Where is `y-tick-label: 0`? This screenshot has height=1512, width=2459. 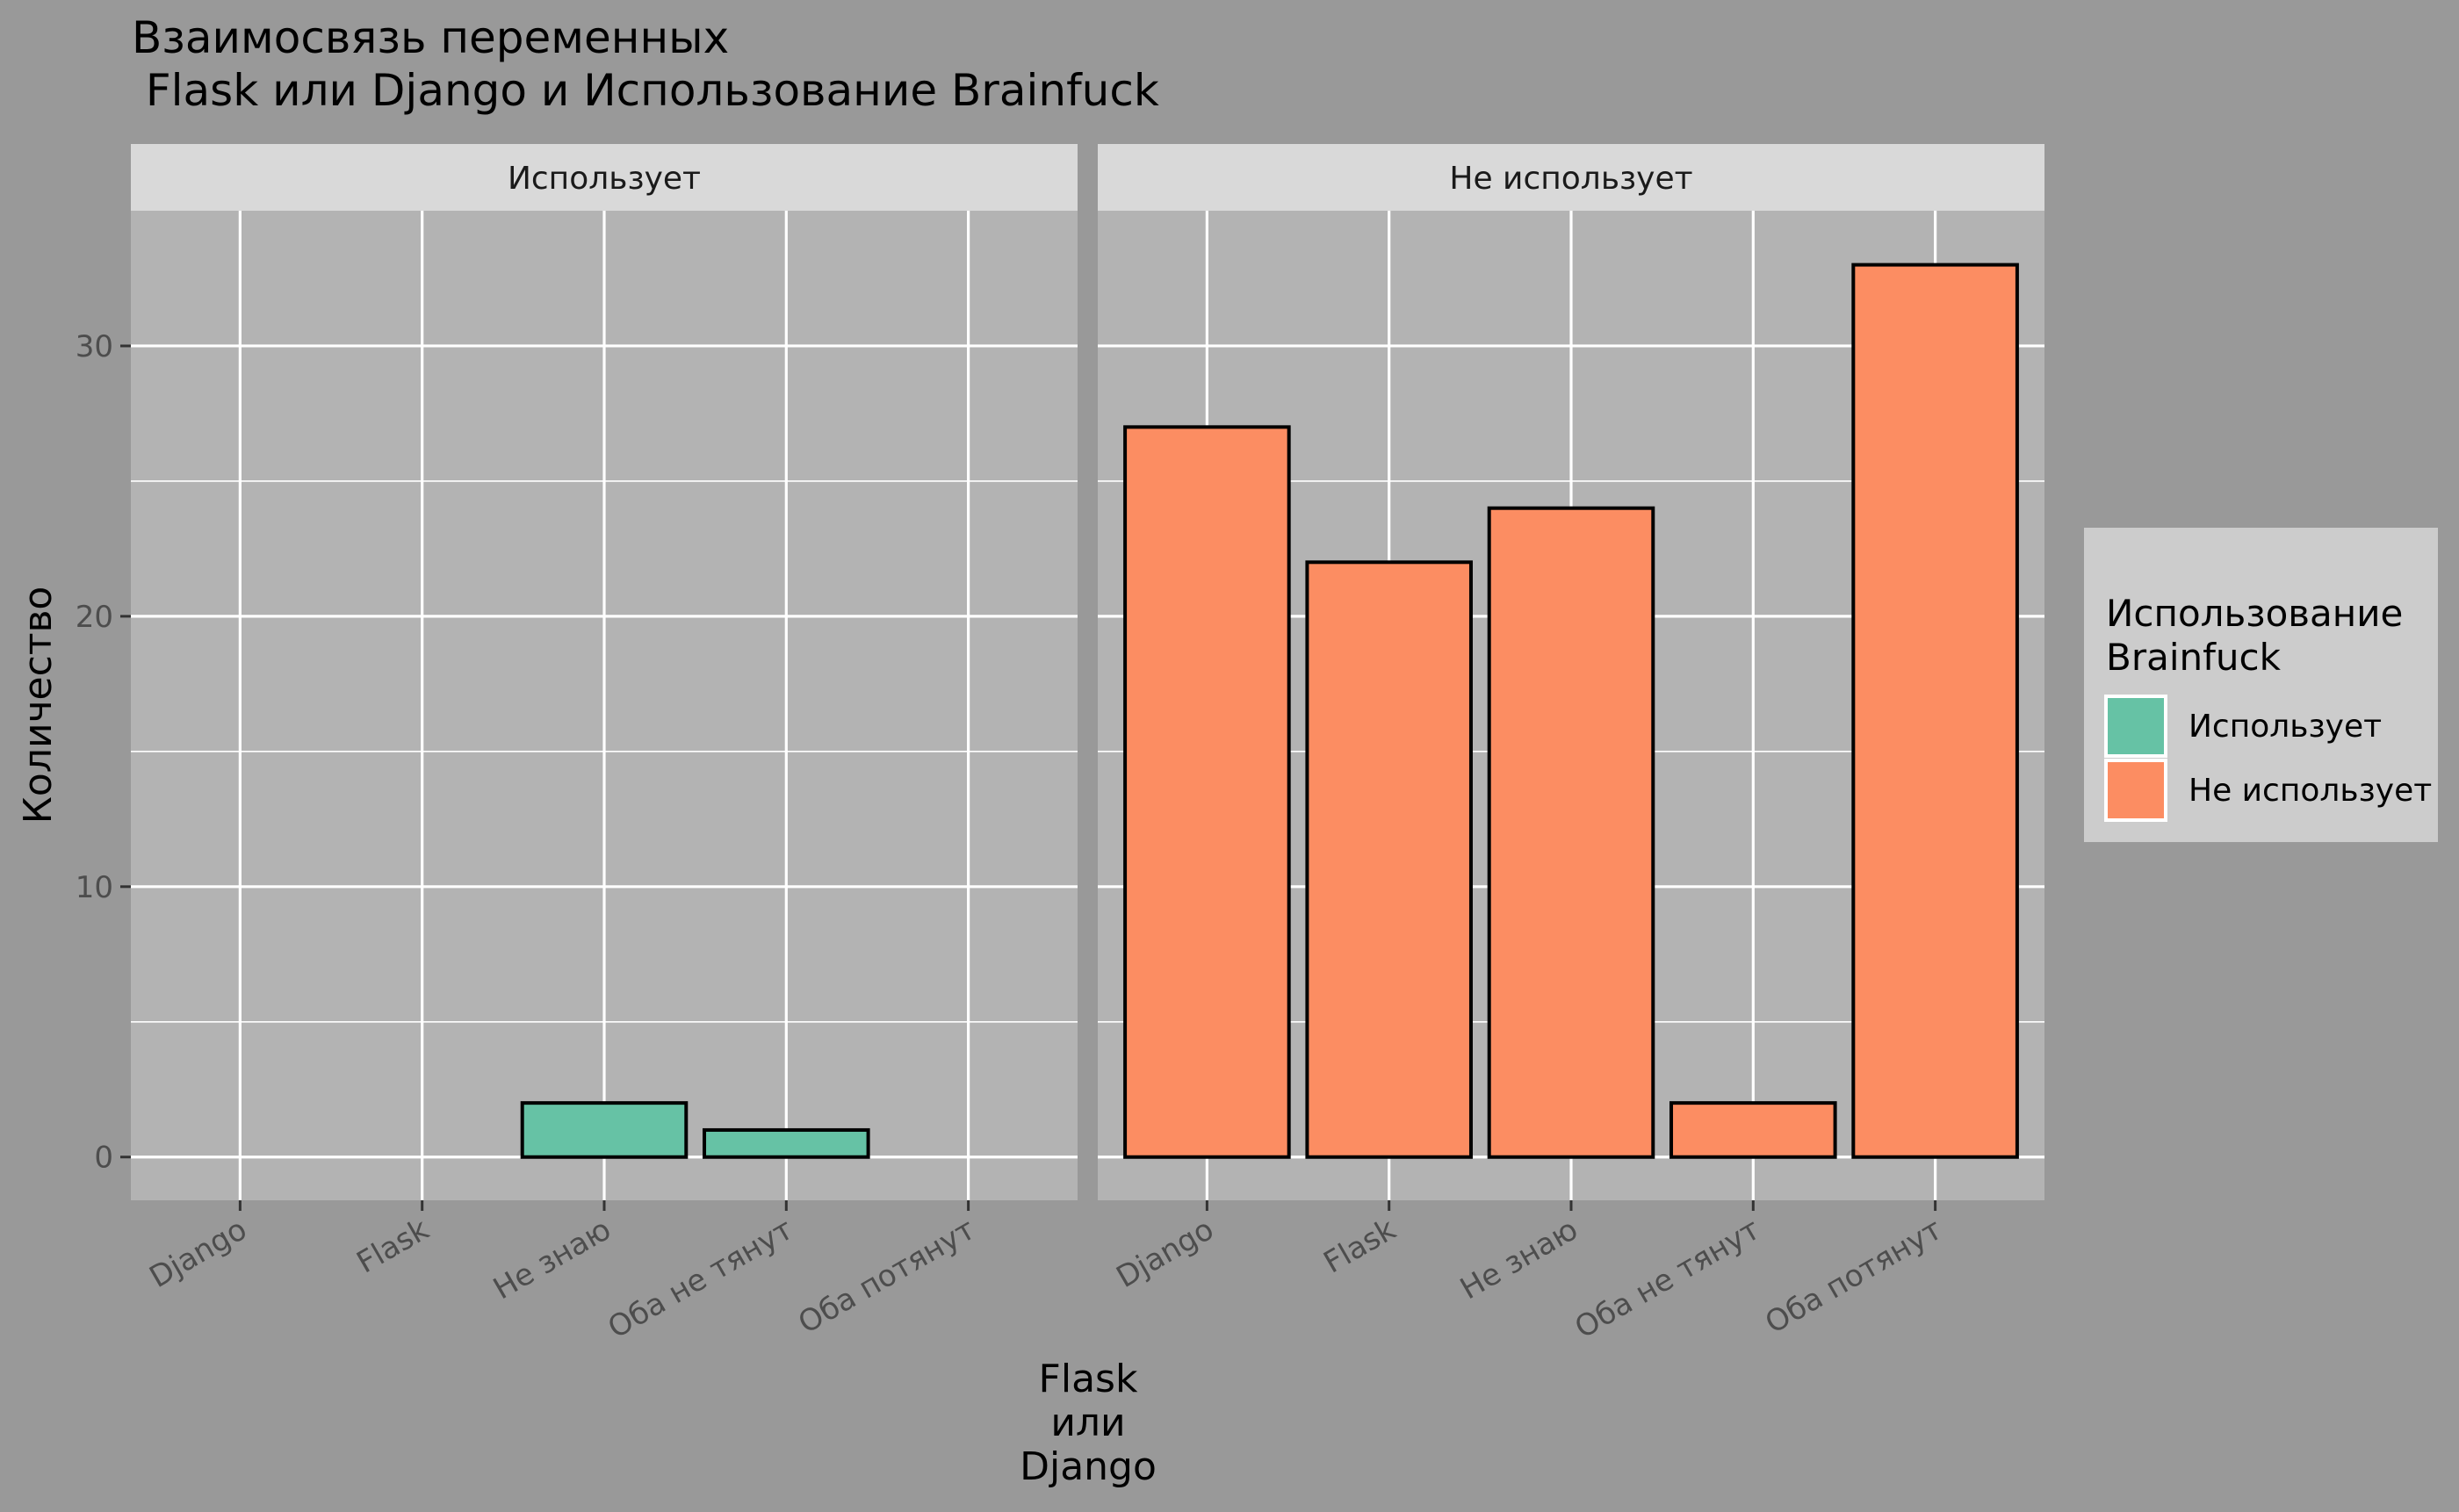
y-tick-label: 0 is located at coordinates (103, 1158).